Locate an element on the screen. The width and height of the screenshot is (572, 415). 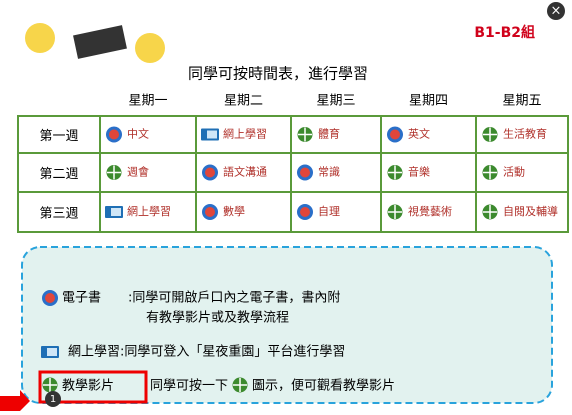
subject: 生活教育 is located at coordinates (525, 134).